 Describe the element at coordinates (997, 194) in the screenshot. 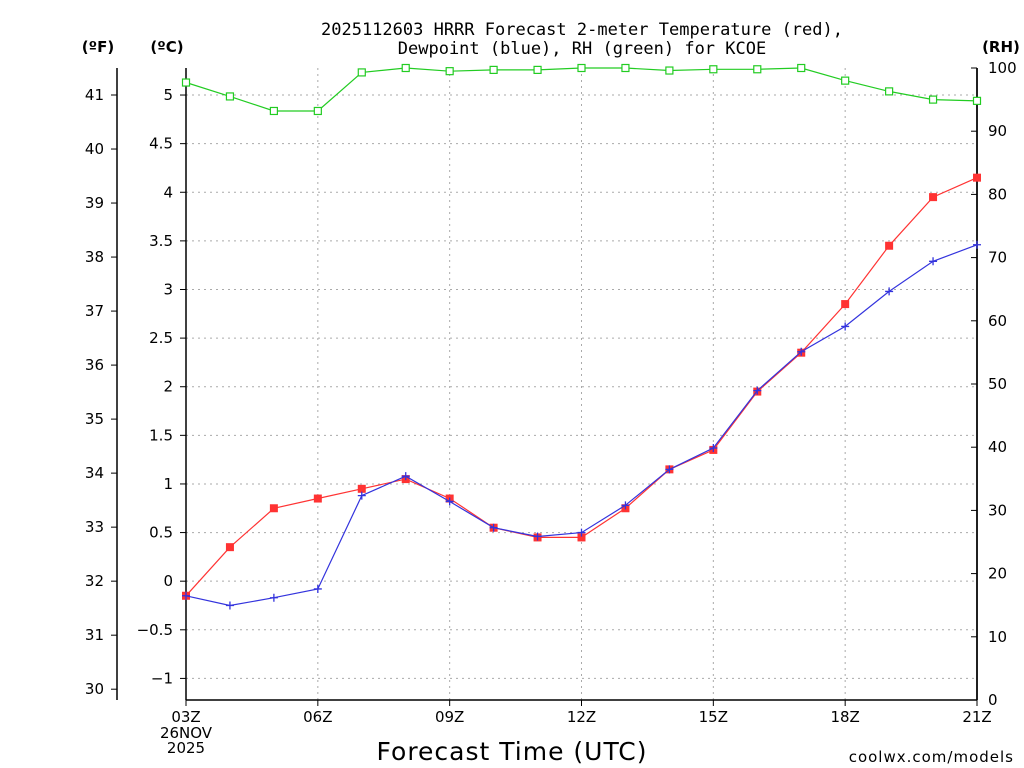

I see `rh-tick-label: 80` at that location.